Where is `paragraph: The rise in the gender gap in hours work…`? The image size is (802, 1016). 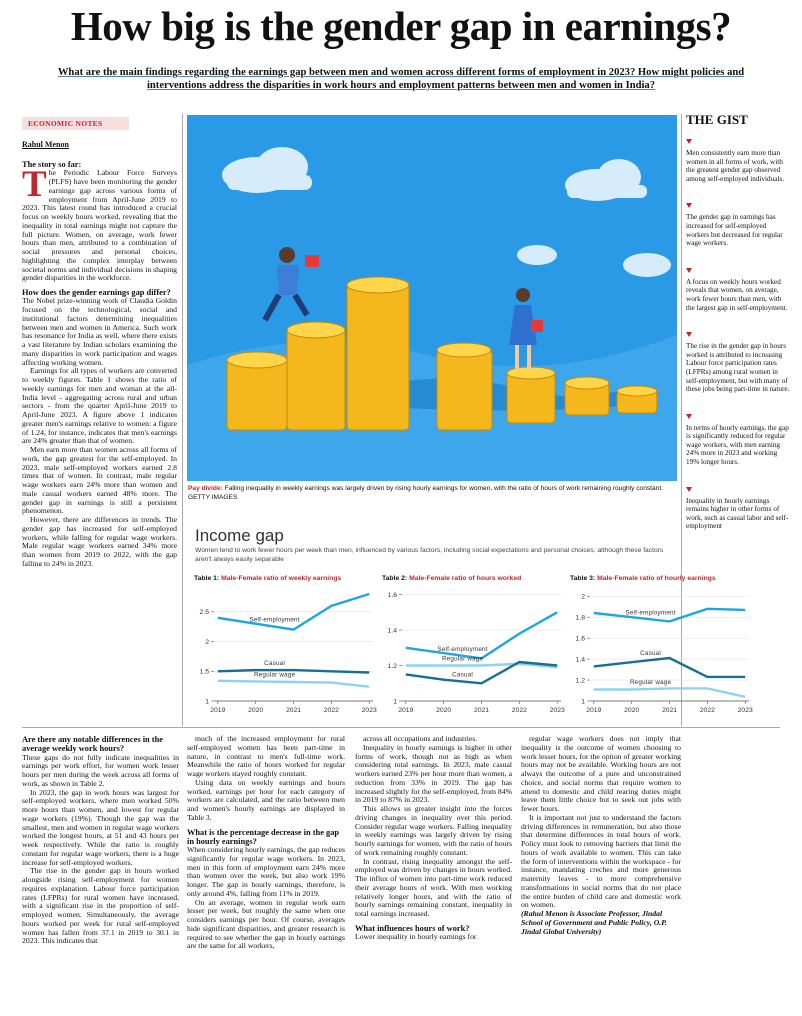
paragraph: The rise in the gender gap in hours work… is located at coordinates (100, 906).